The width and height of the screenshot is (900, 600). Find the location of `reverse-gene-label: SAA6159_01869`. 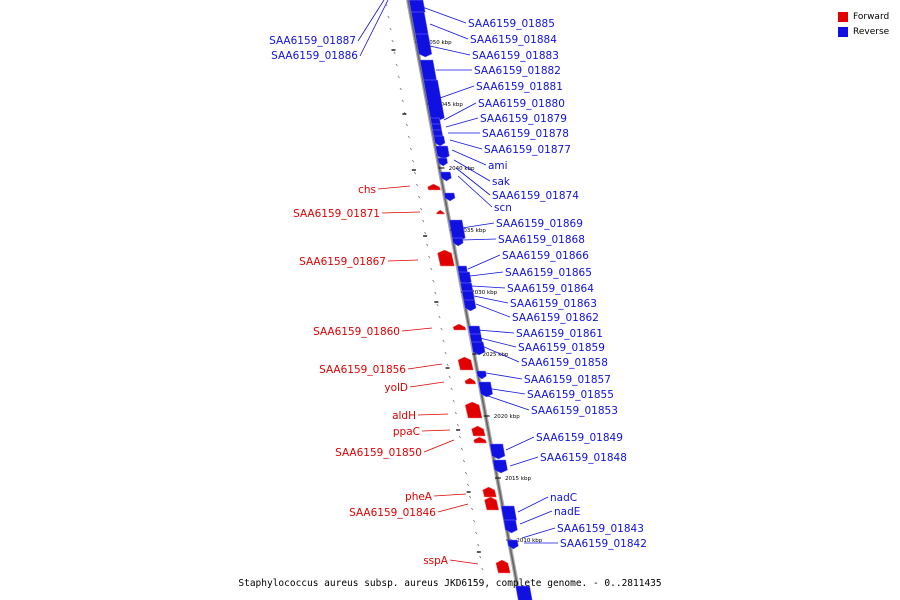

reverse-gene-label: SAA6159_01869 is located at coordinates (539, 224).